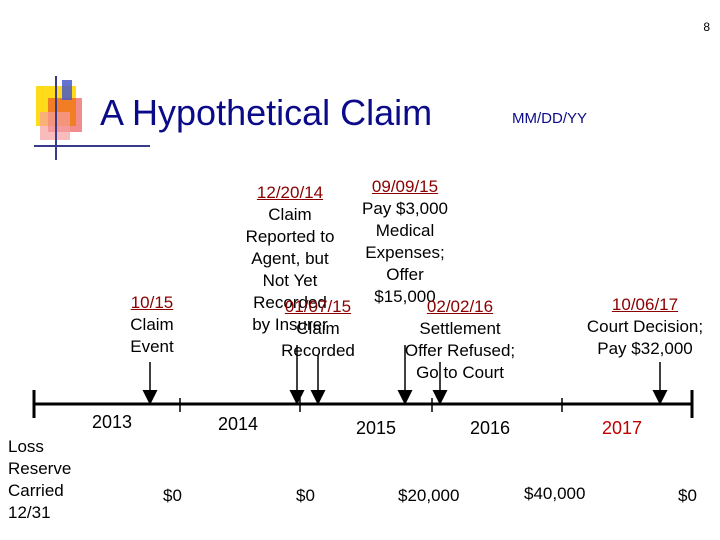  What do you see at coordinates (152, 324) in the screenshot?
I see `event-claim-event: 10/15 Claim Event` at bounding box center [152, 324].